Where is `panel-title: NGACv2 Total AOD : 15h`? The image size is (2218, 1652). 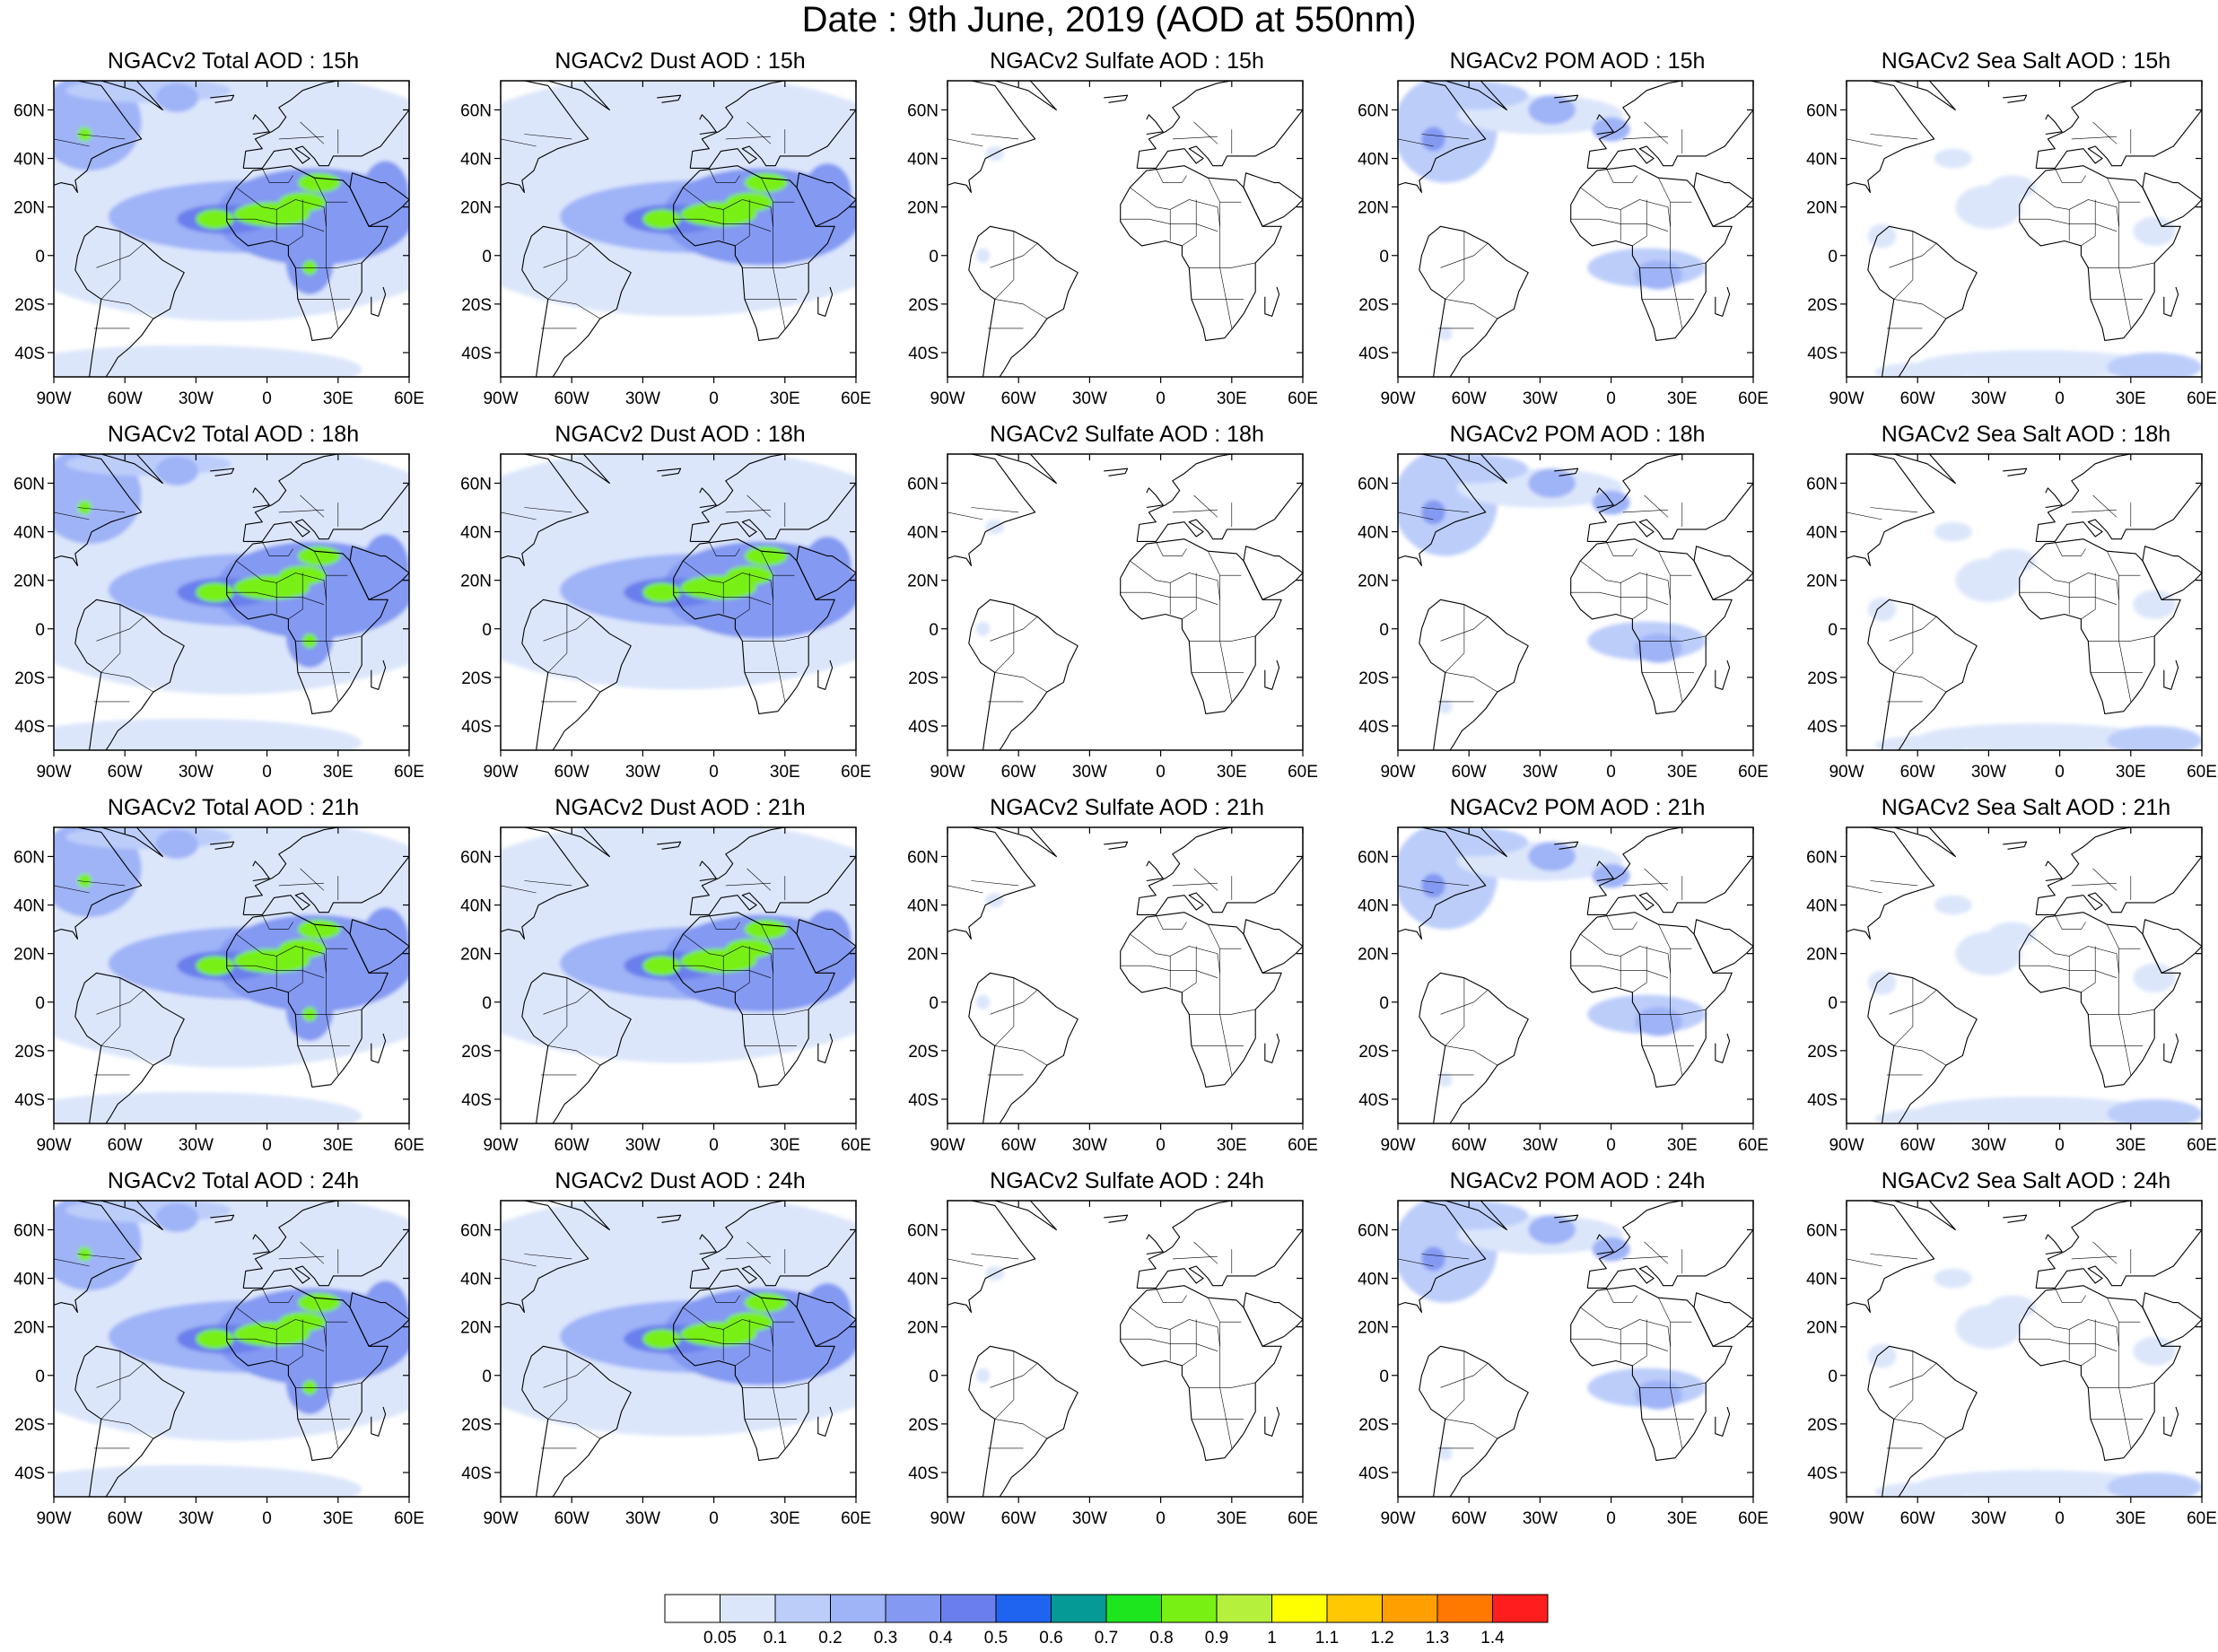
panel-title: NGACv2 Total AOD : 15h is located at coordinates (233, 61).